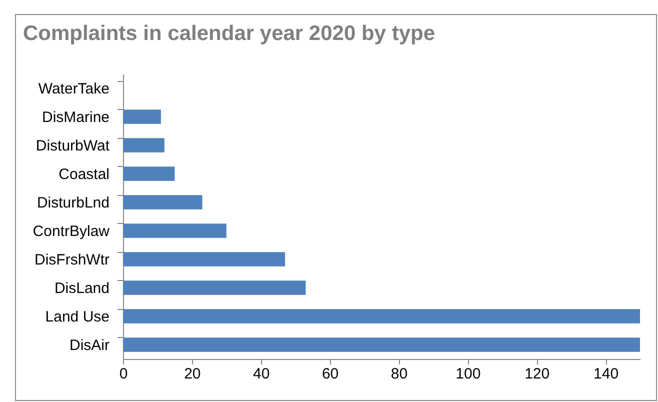  Describe the element at coordinates (123, 374) in the screenshot. I see `x-tick-label: 0` at that location.